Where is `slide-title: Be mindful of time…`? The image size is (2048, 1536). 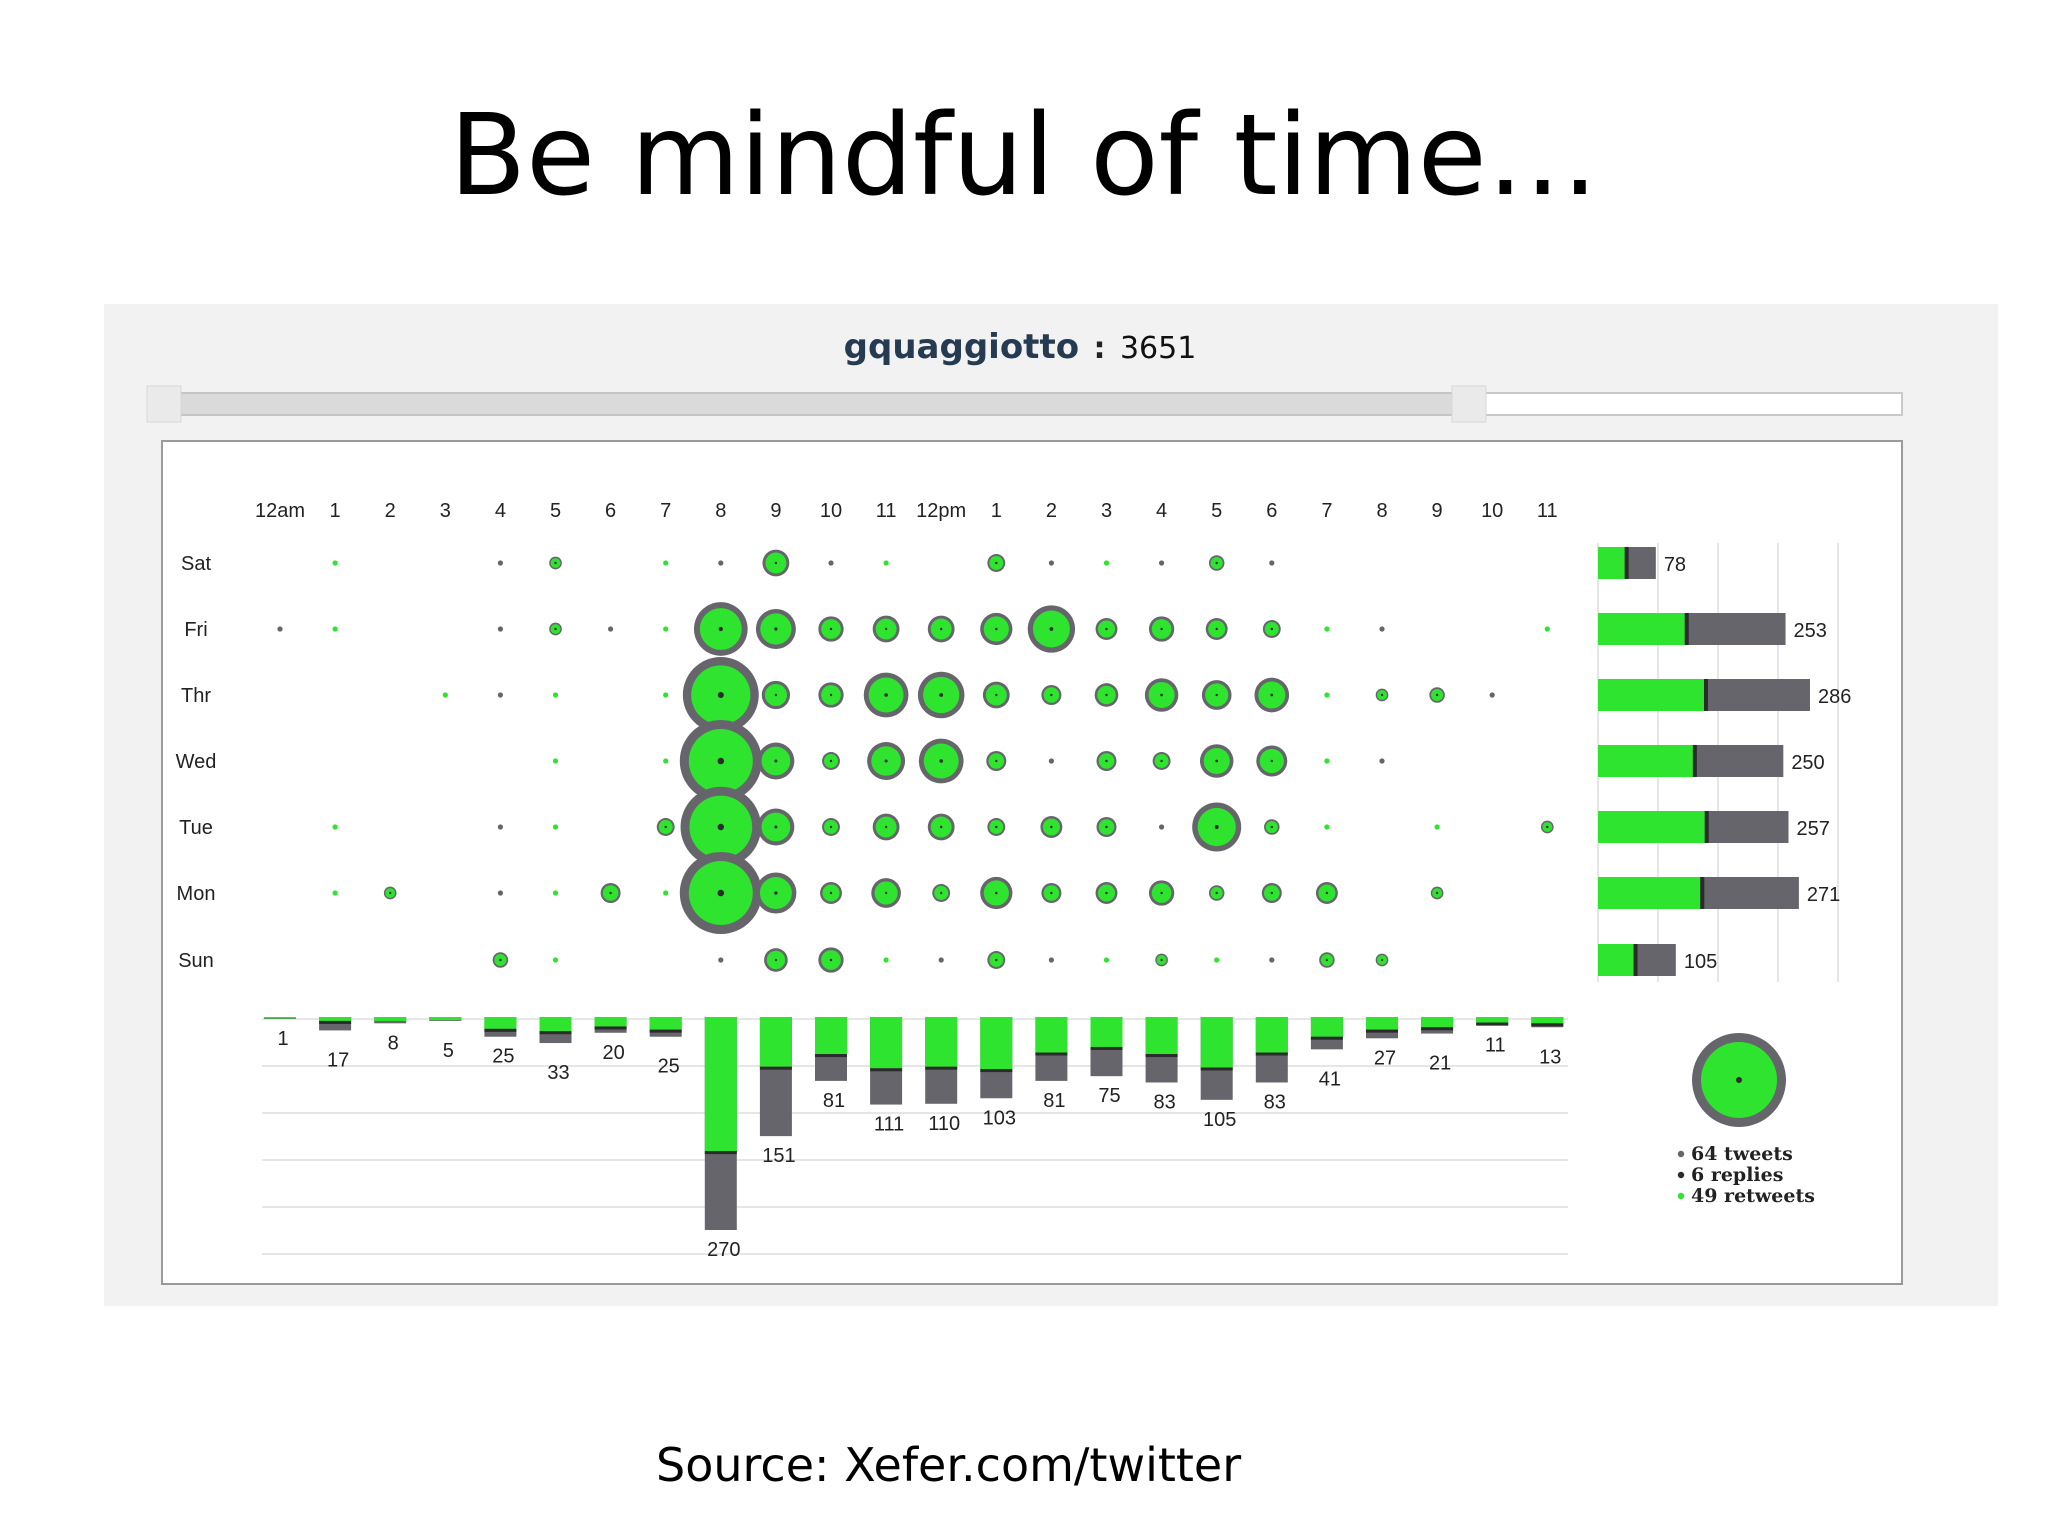 slide-title: Be mindful of time… is located at coordinates (1024, 156).